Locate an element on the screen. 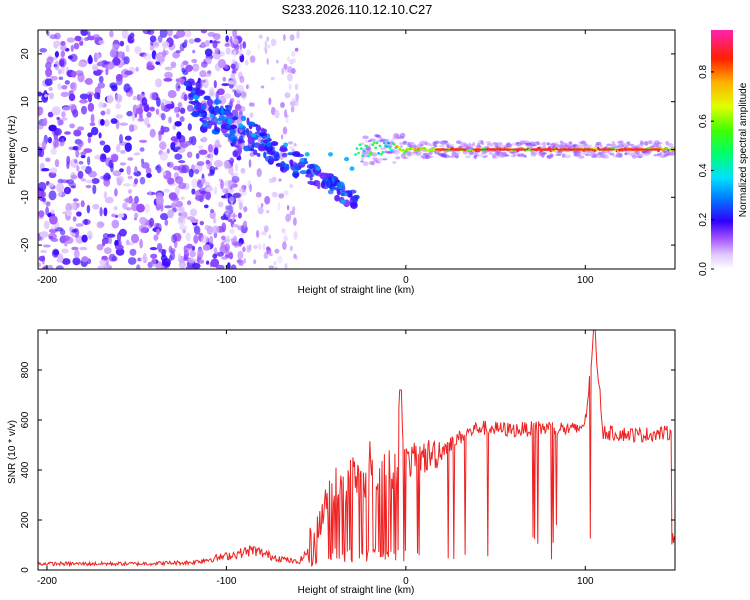  y-tick-label: 600 is located at coordinates (25, 419).